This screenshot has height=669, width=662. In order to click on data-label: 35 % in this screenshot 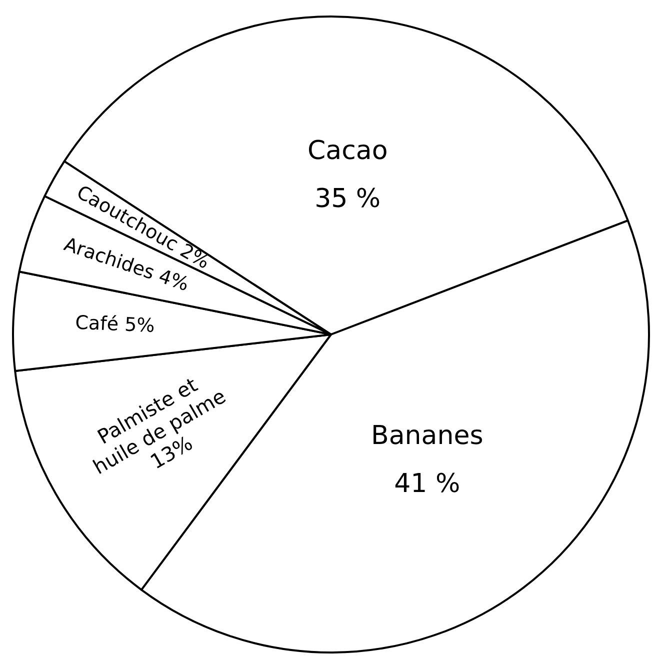, I will do `click(347, 199)`.